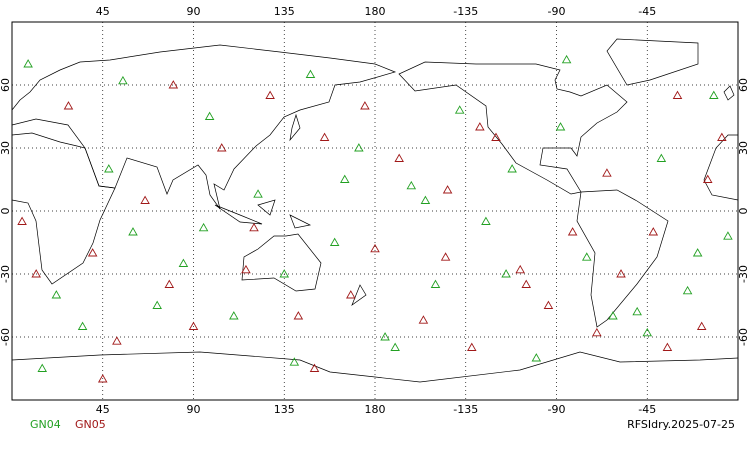 The height and width of the screenshot is (450, 750). What do you see at coordinates (652, 62) in the screenshot?
I see `greenland` at bounding box center [652, 62].